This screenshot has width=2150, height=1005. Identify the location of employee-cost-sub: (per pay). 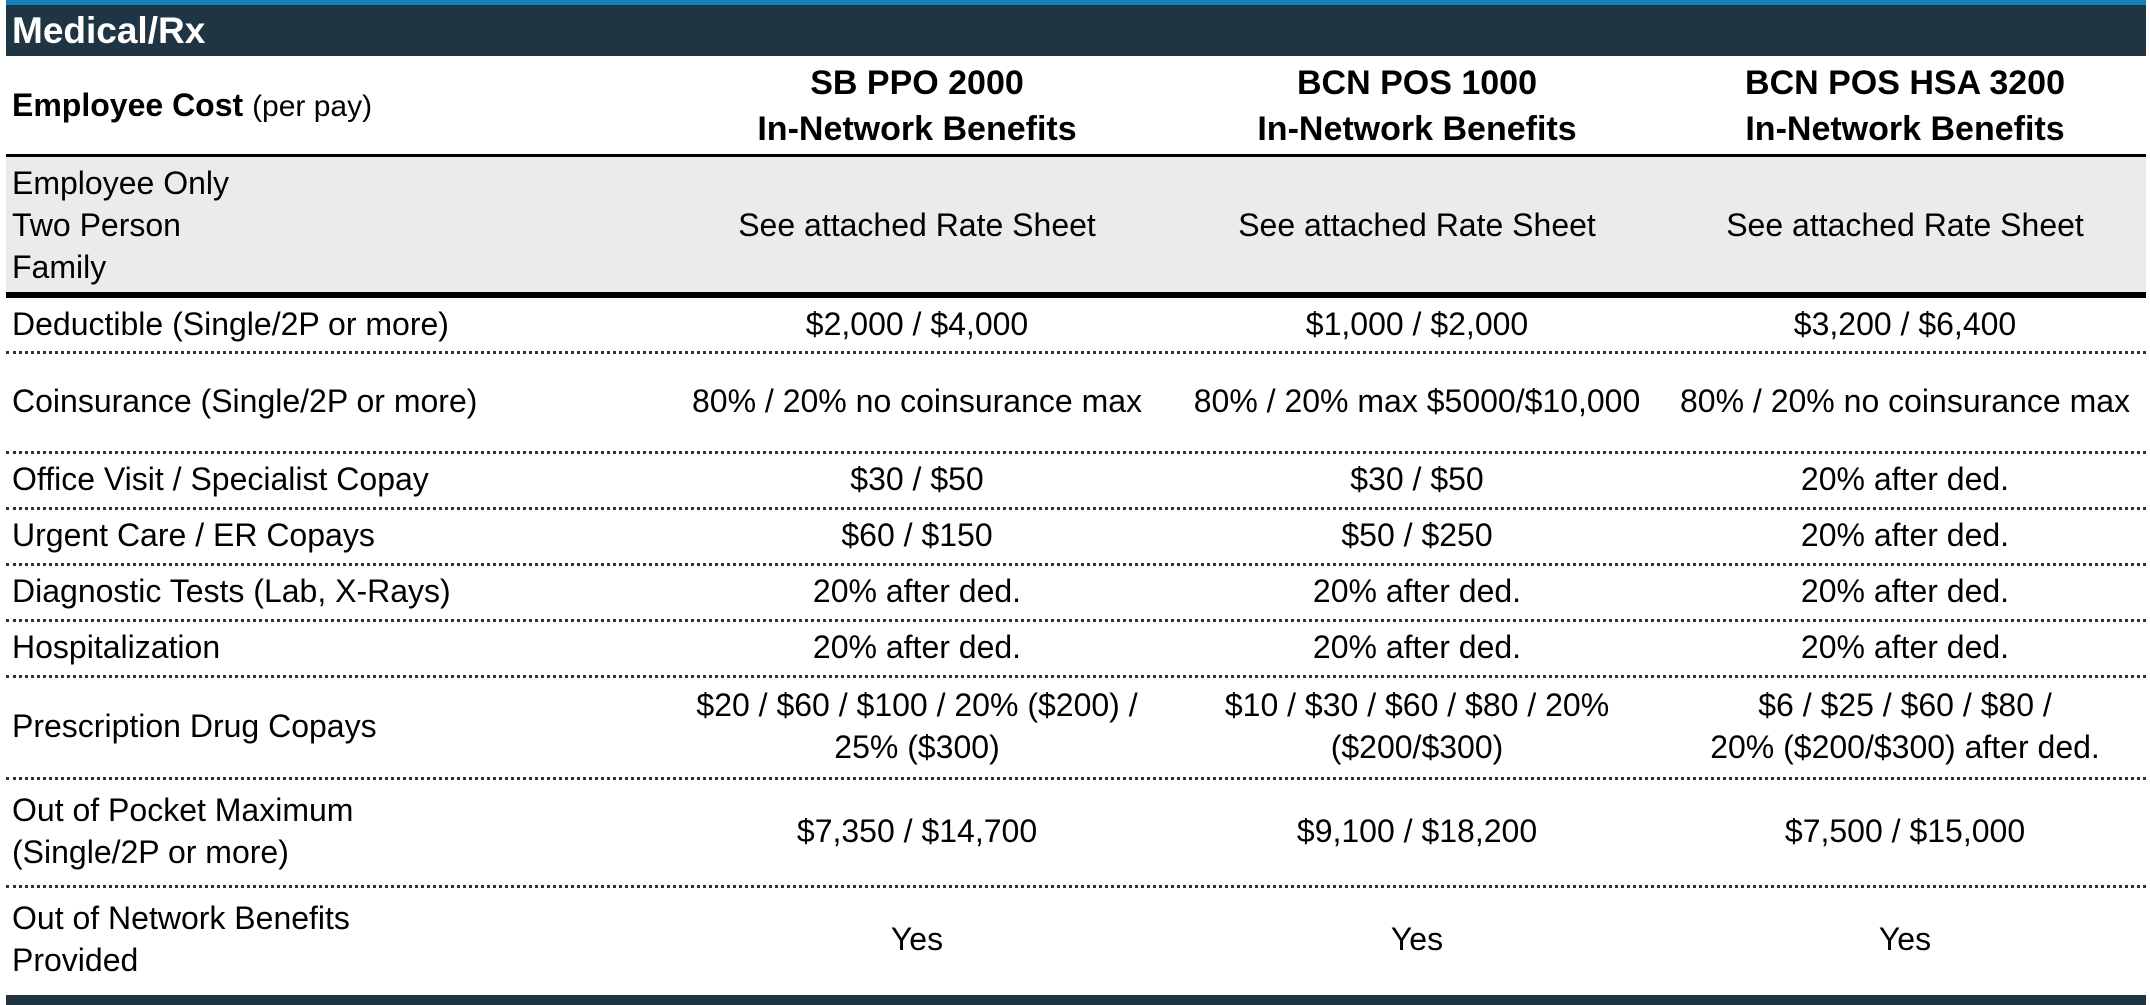
(312, 106).